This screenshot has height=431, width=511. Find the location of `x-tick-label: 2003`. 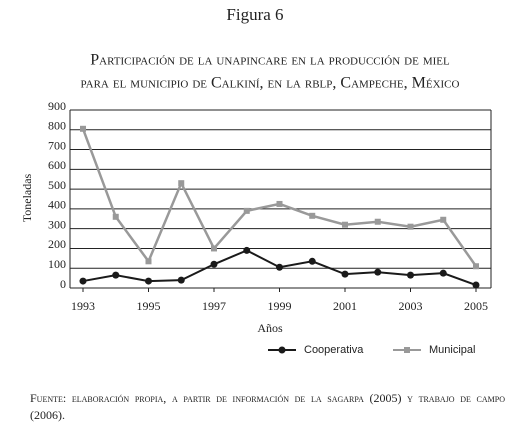

x-tick-label: 2003 is located at coordinates (411, 306).